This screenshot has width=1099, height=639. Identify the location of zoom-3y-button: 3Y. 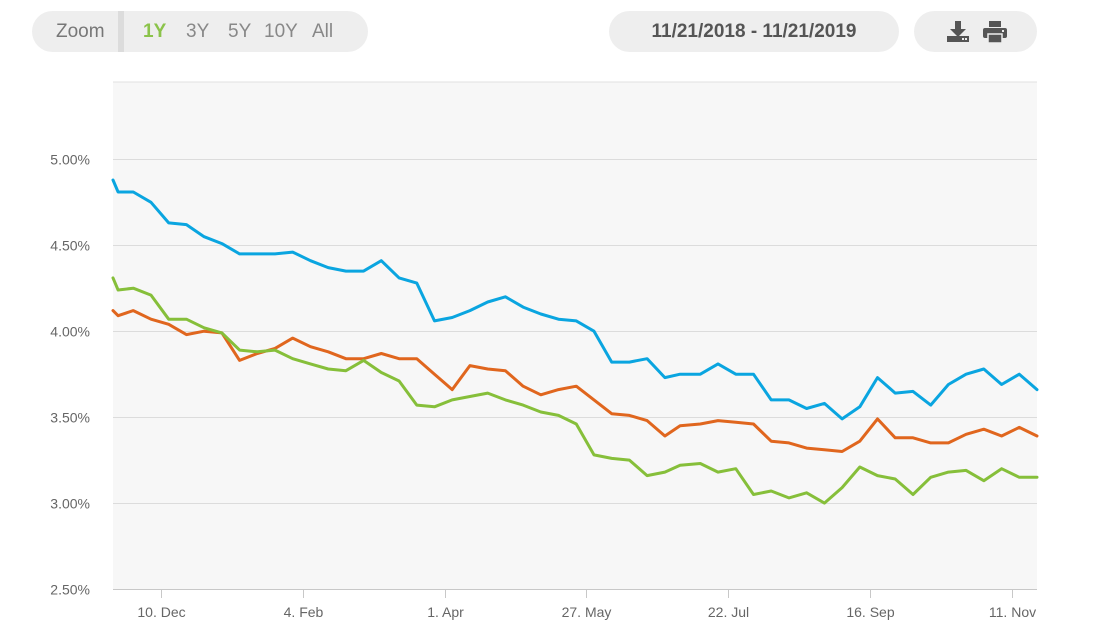
(198, 31).